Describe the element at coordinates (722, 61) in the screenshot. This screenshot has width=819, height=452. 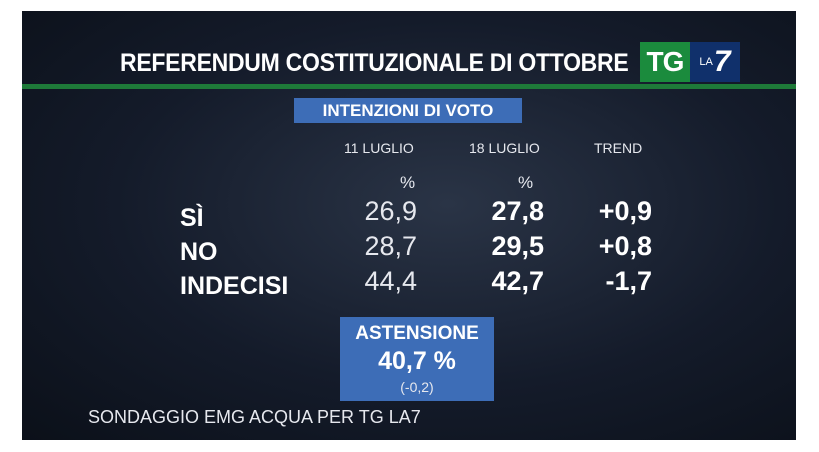
I see `logo-seven: 7` at that location.